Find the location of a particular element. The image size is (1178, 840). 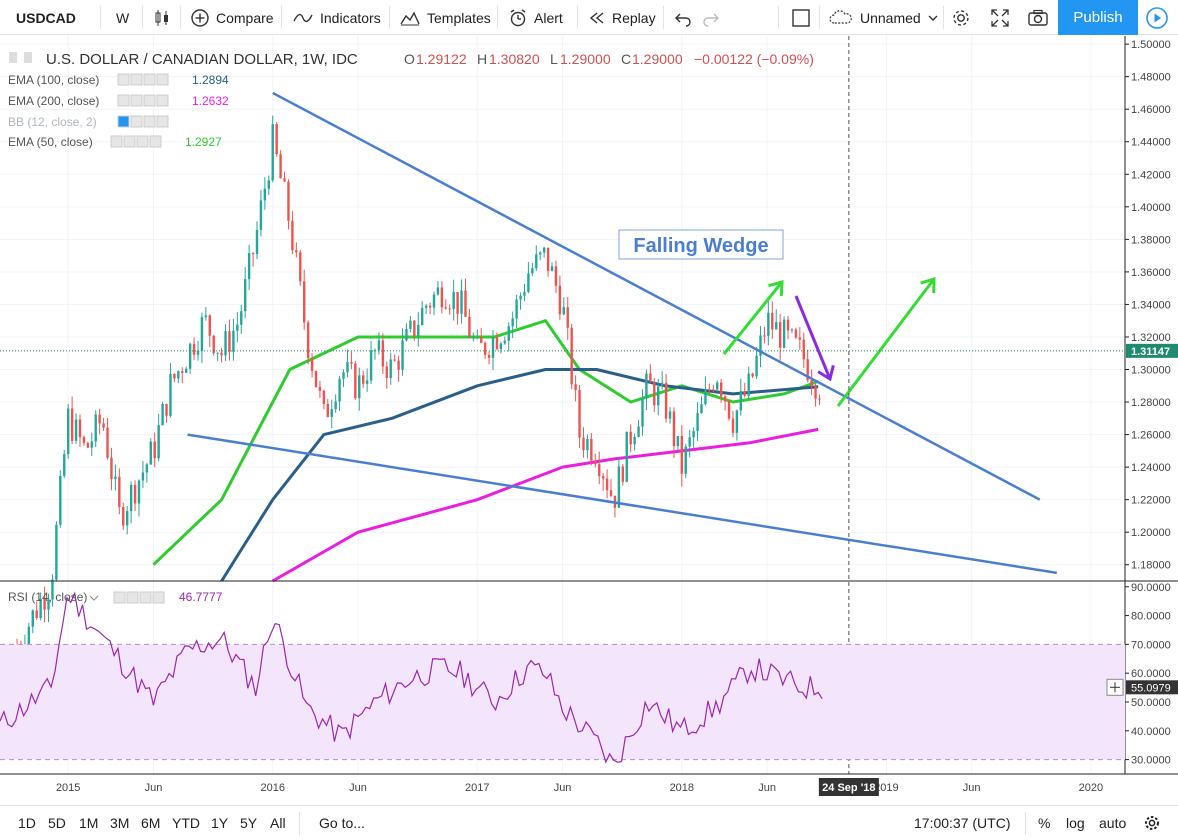

add-plus-icon is located at coordinates (1115, 687).